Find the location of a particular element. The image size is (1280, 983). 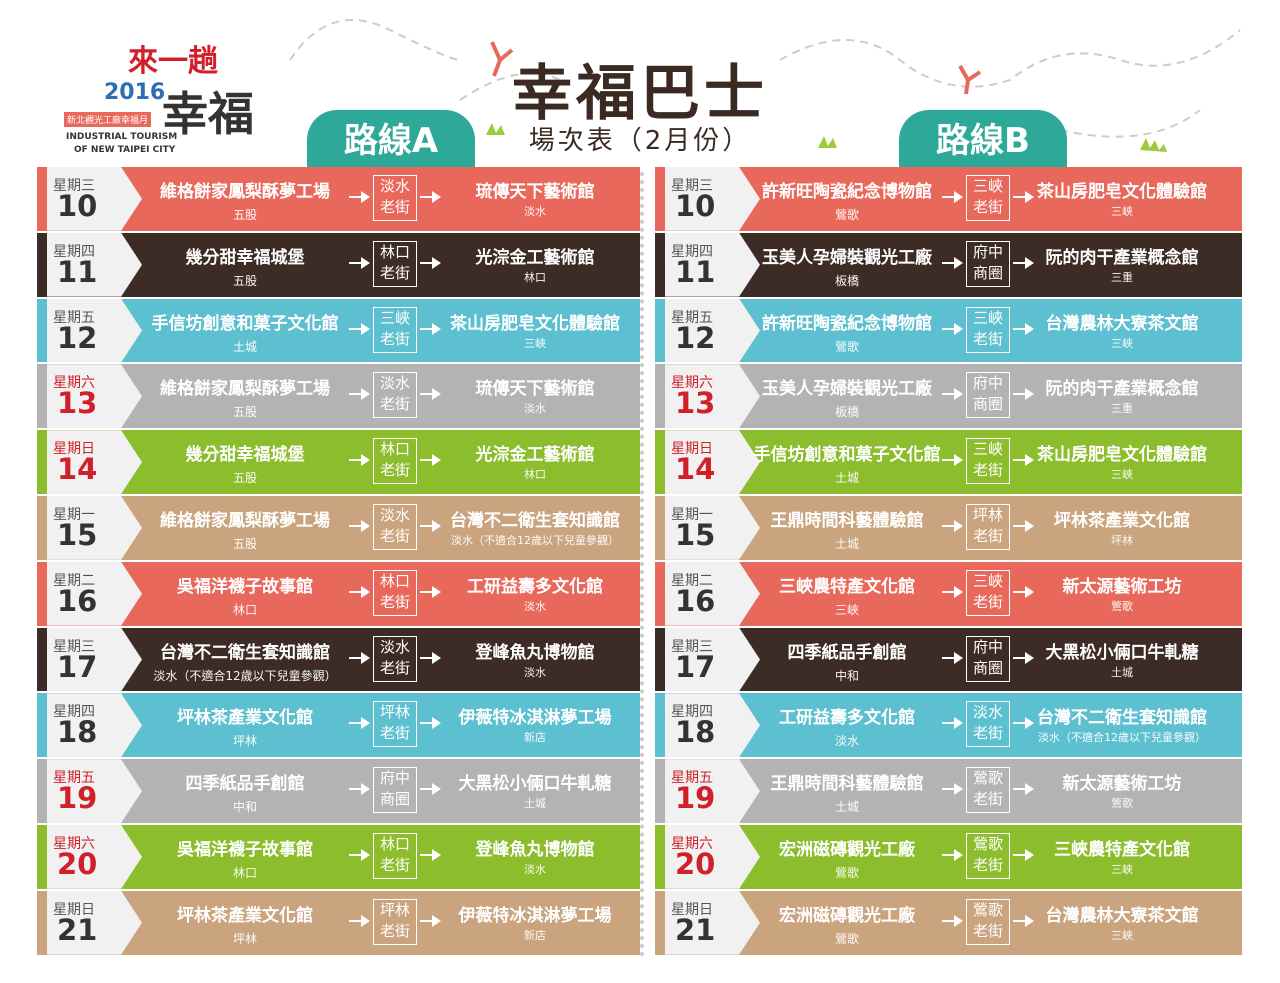

origin: 許新旺陶瓷紀念博物館 鶯歌 is located at coordinates (847, 332).